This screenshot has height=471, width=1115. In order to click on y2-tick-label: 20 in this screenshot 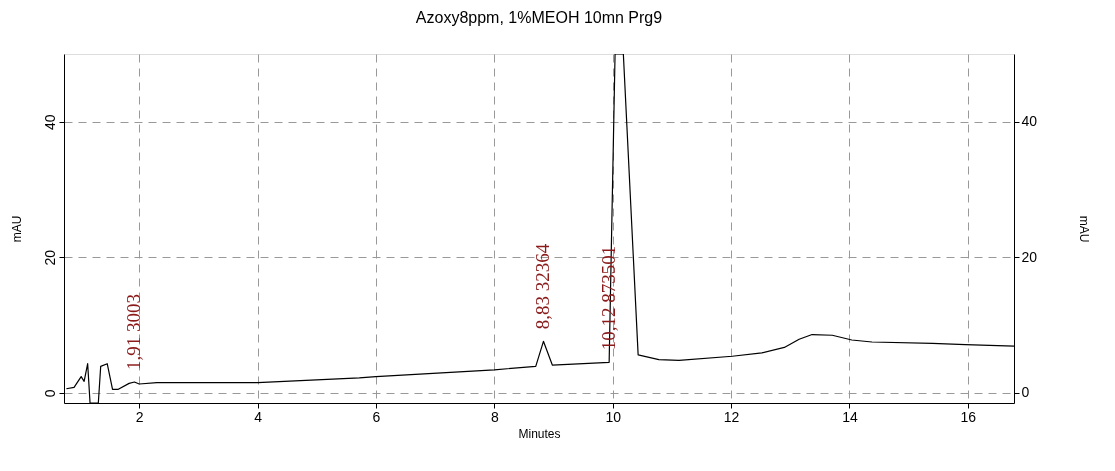, I will do `click(1029, 256)`.